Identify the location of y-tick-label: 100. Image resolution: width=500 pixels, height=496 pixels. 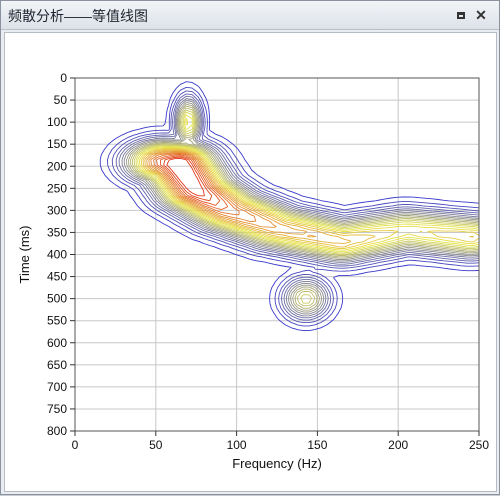
(57, 122).